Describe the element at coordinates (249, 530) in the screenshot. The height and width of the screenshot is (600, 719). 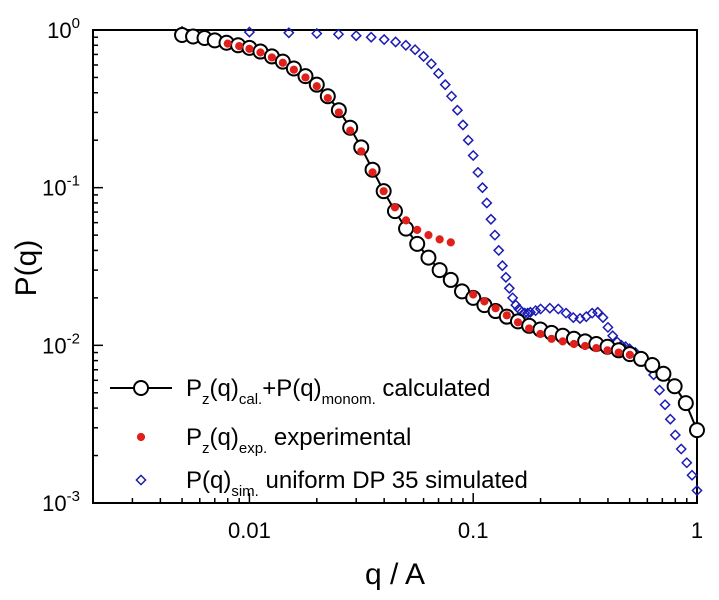
I see `x-tick-label: 0.01` at that location.